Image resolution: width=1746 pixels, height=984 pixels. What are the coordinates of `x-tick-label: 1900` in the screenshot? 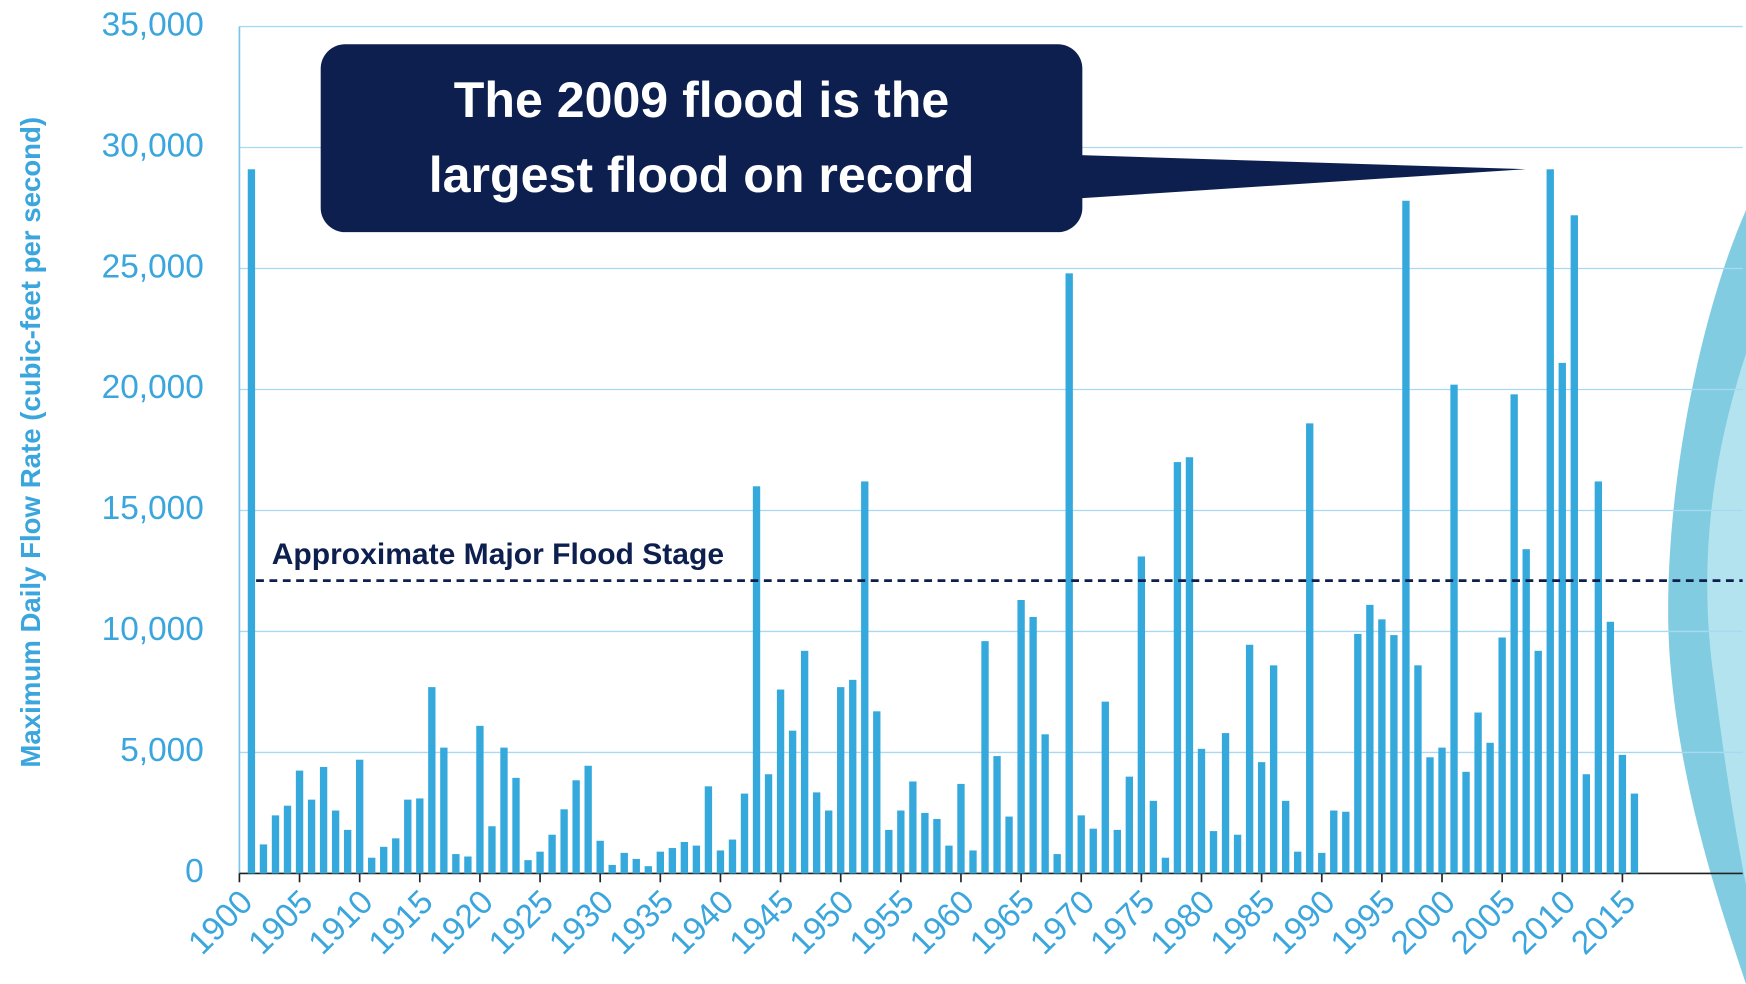 It's located at (220, 923).